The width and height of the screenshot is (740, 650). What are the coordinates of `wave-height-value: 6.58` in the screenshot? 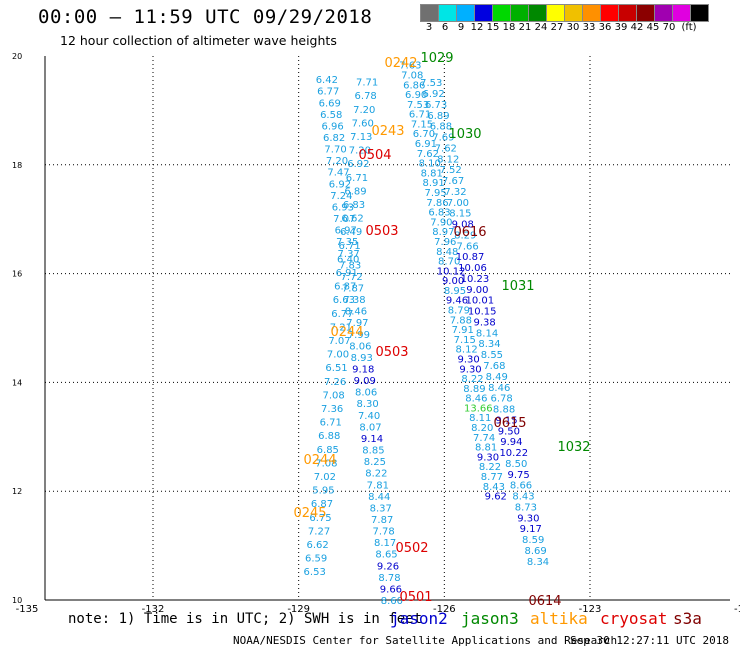 It's located at (331, 115).